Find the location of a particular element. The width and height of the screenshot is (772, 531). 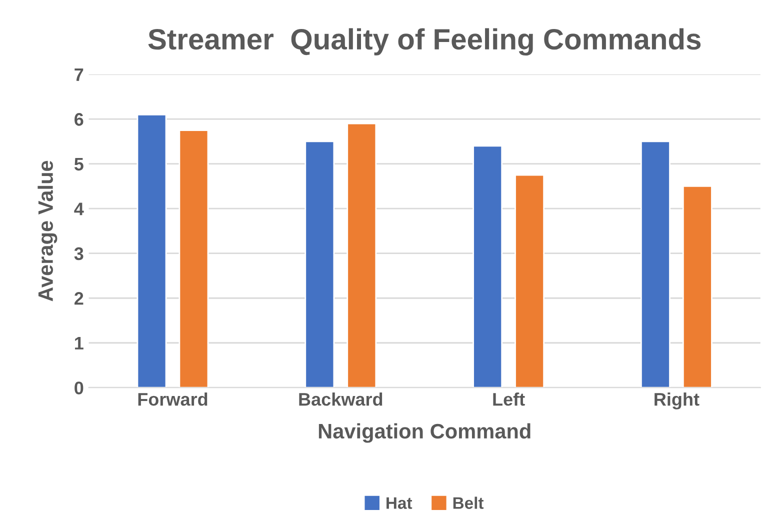

y-tick-label: 4 is located at coordinates (79, 209).